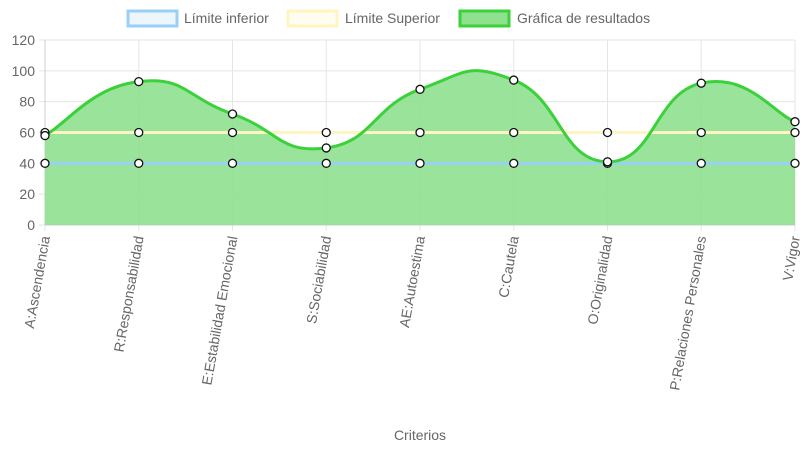 The width and height of the screenshot is (800, 450). Describe the element at coordinates (318, 280) in the screenshot. I see `x-tick-label: S:Sociabilidad` at that location.